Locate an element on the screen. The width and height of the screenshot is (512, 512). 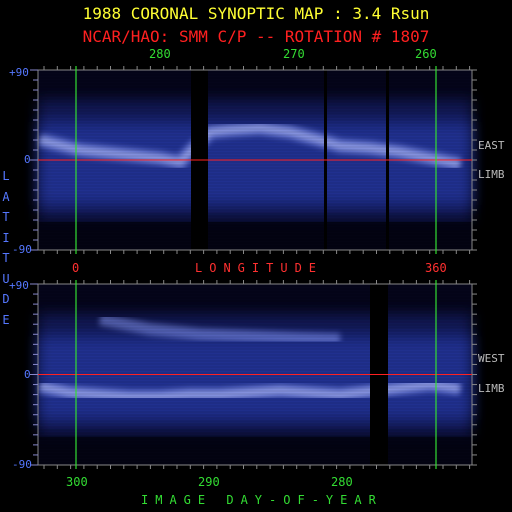
chart-subtitle: NCAR/HAO: SMM C/P -- ROTATION # 1807 is located at coordinates (256, 36).